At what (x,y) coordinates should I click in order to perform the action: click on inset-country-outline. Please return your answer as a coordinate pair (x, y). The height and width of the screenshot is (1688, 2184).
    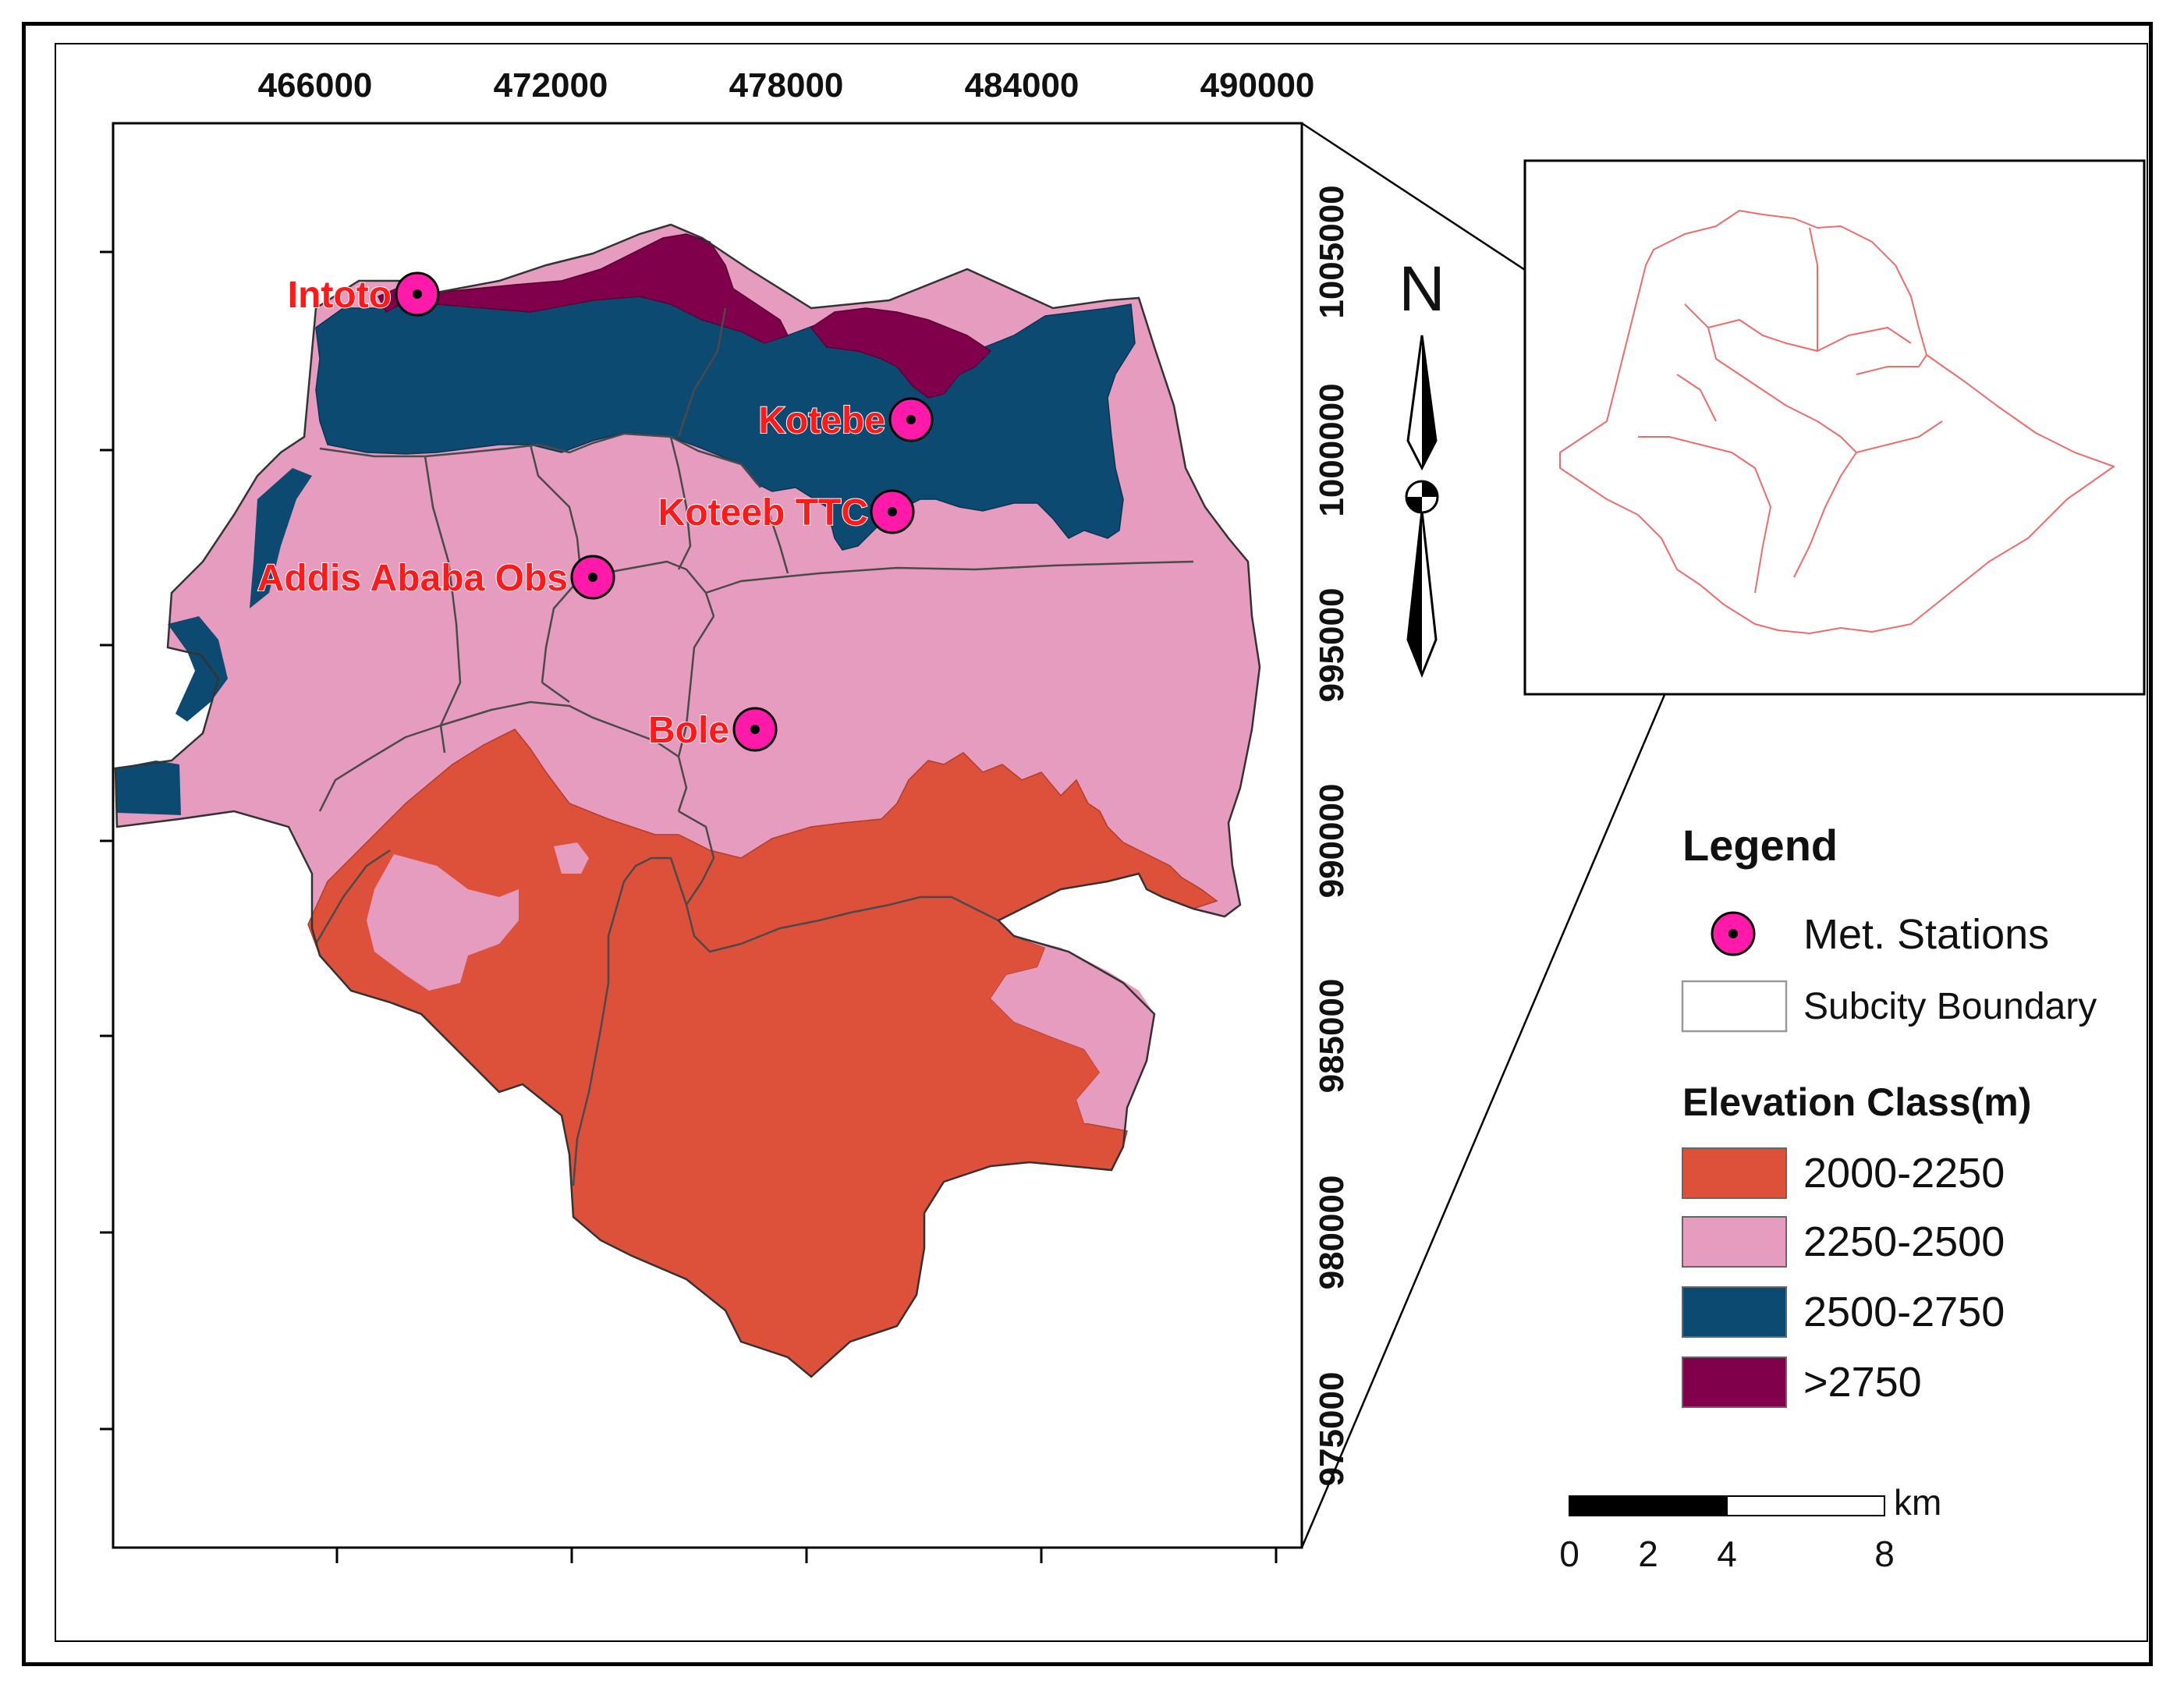
    Looking at the image, I should click on (1837, 422).